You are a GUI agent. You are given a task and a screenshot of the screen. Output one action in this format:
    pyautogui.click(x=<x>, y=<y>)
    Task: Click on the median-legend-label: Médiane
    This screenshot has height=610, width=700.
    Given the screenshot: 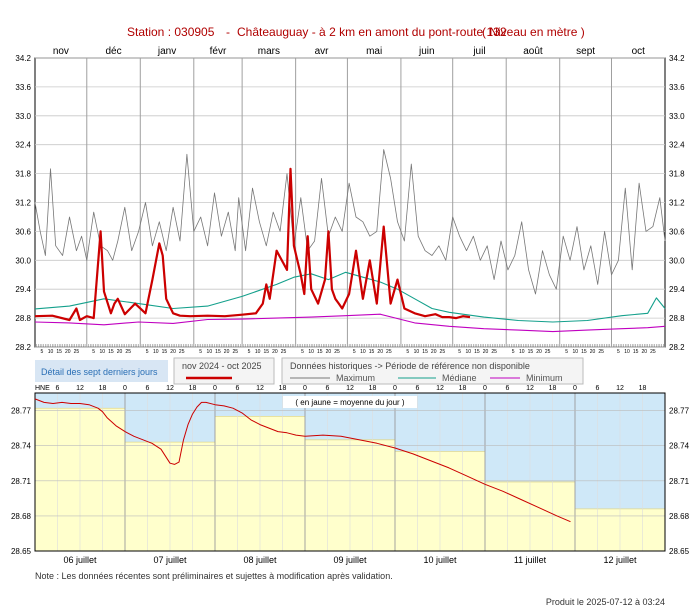 What is the action you would take?
    pyautogui.click(x=459, y=378)
    